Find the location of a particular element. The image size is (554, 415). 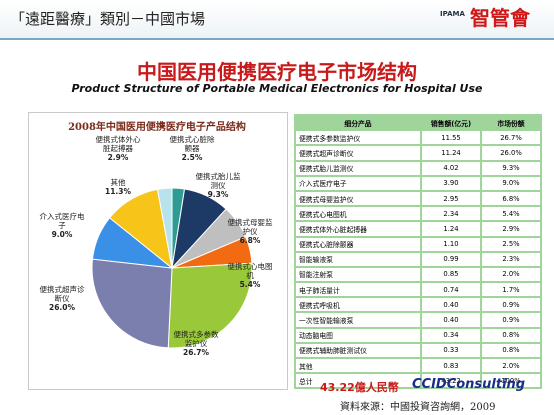

table-cell: 动态脑电图 is located at coordinates (358, 335).